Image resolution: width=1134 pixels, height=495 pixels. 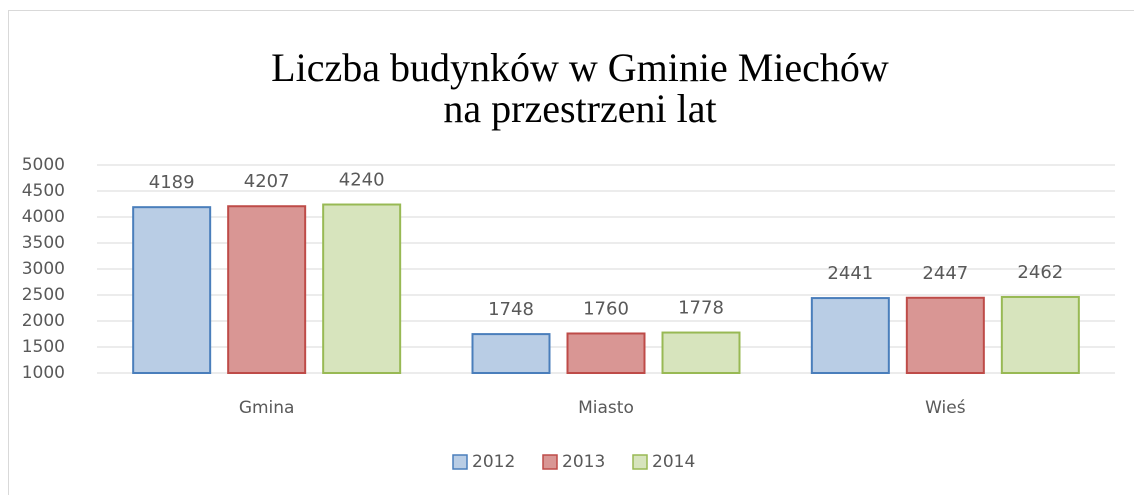 What do you see at coordinates (267, 181) in the screenshot?
I see `value-label: 4207` at bounding box center [267, 181].